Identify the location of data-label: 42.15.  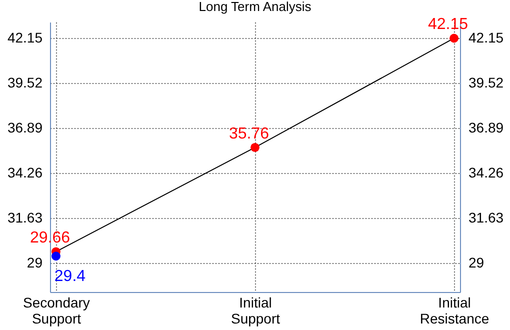
(448, 25).